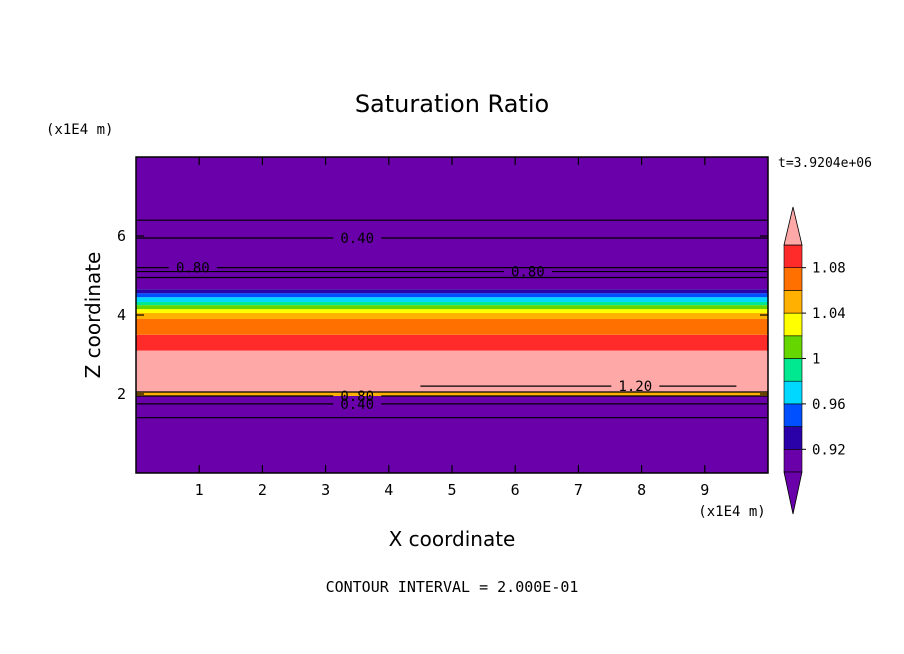 The height and width of the screenshot is (654, 904). Describe the element at coordinates (825, 163) in the screenshot. I see `time-label: t=3.9204e+06` at that location.